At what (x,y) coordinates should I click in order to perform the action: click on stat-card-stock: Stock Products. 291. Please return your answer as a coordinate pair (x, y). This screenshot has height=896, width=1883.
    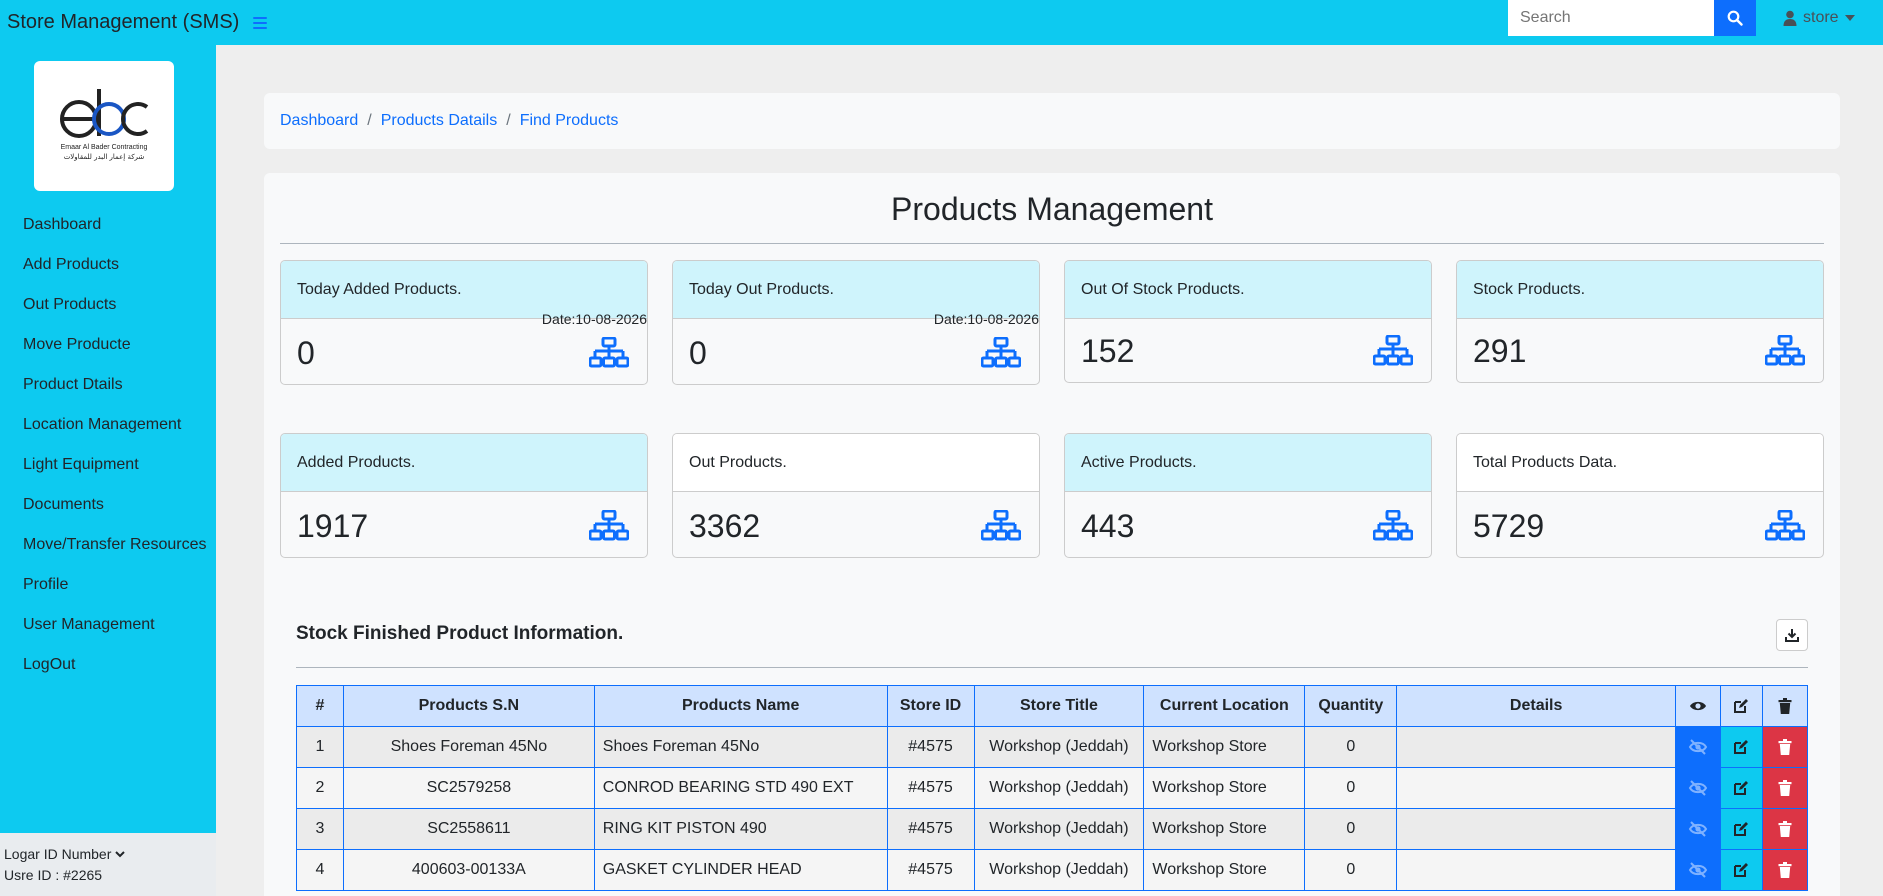
    Looking at the image, I should click on (1640, 321).